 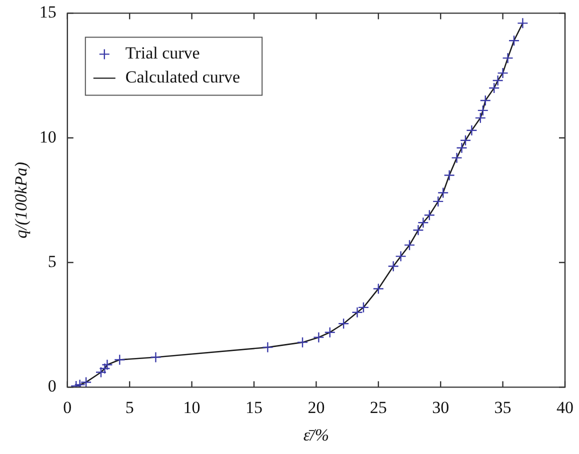 I want to click on x-tick-label: 25, so click(x=378, y=407).